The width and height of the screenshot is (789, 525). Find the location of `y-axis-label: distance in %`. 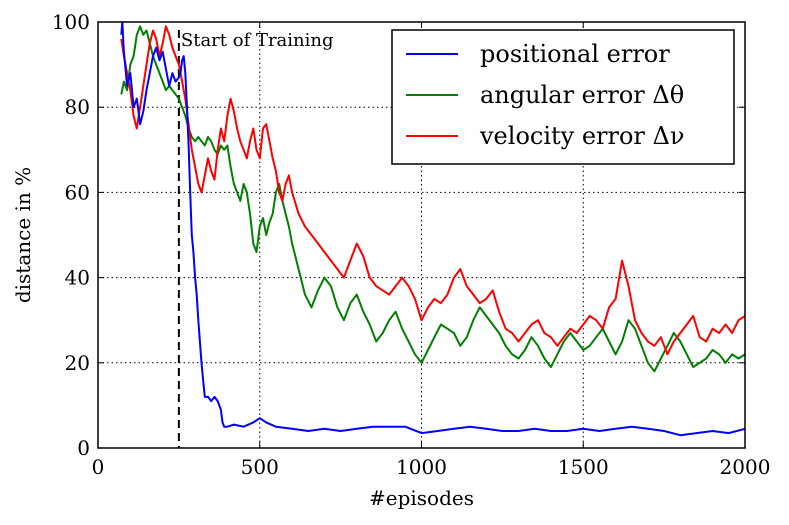

y-axis-label: distance in % is located at coordinates (23, 235).